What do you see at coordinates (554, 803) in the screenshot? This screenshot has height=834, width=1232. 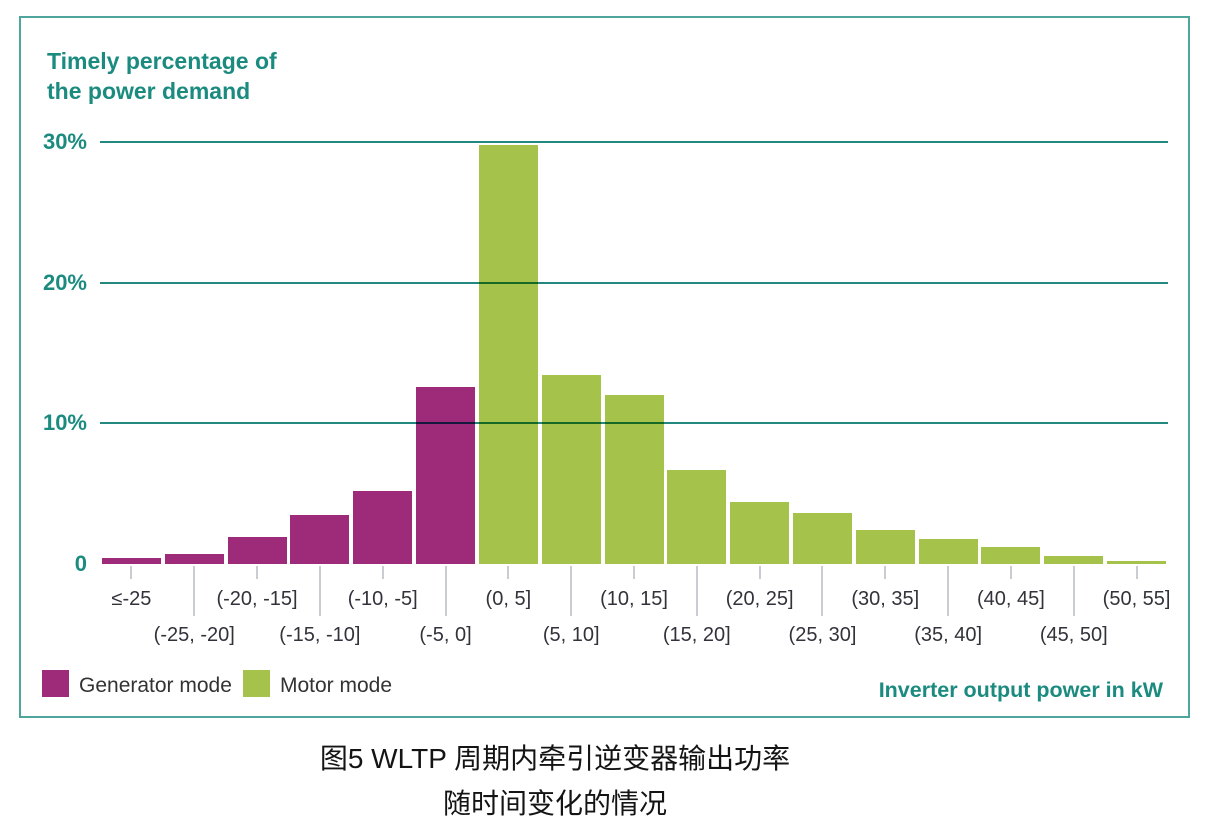 I see `caption-line-2: 随时间变化的情况` at bounding box center [554, 803].